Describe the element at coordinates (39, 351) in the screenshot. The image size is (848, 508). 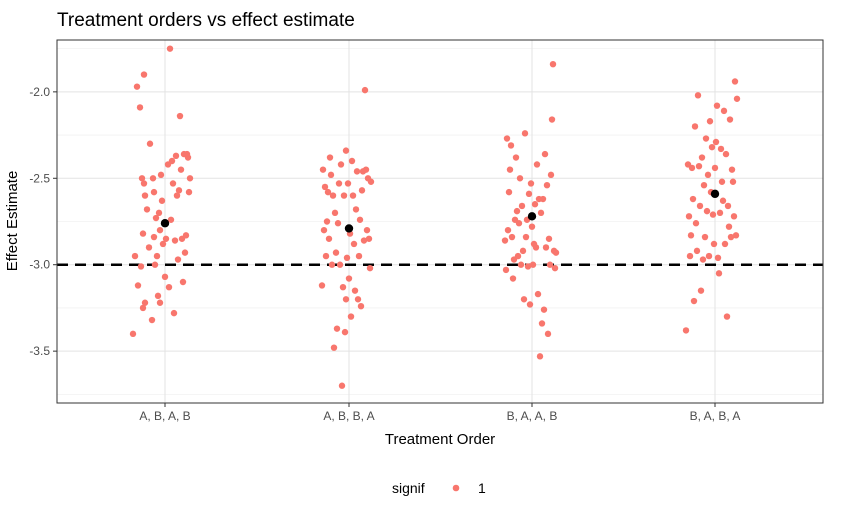
I see `y-tick-label: -3.5` at that location.